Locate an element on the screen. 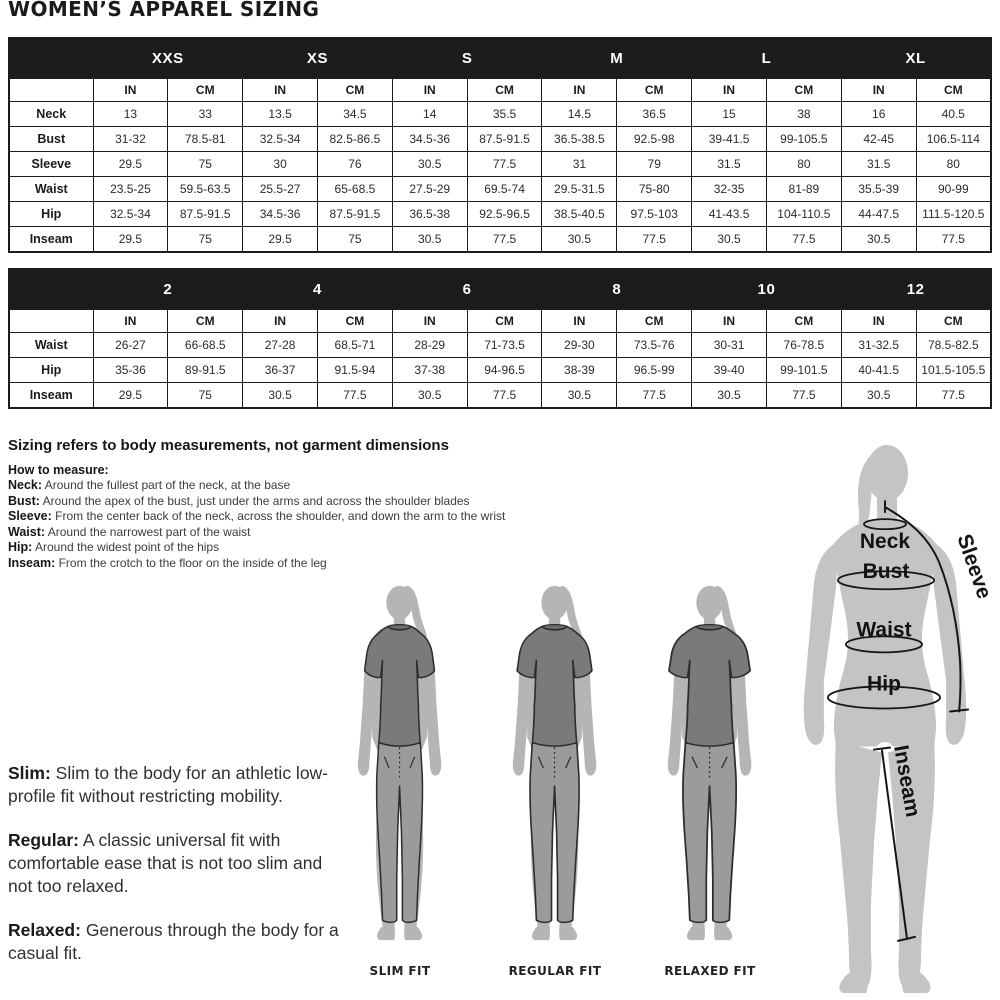 The image size is (1000, 1000). measurement-cell: 39-41.5 is located at coordinates (729, 139).